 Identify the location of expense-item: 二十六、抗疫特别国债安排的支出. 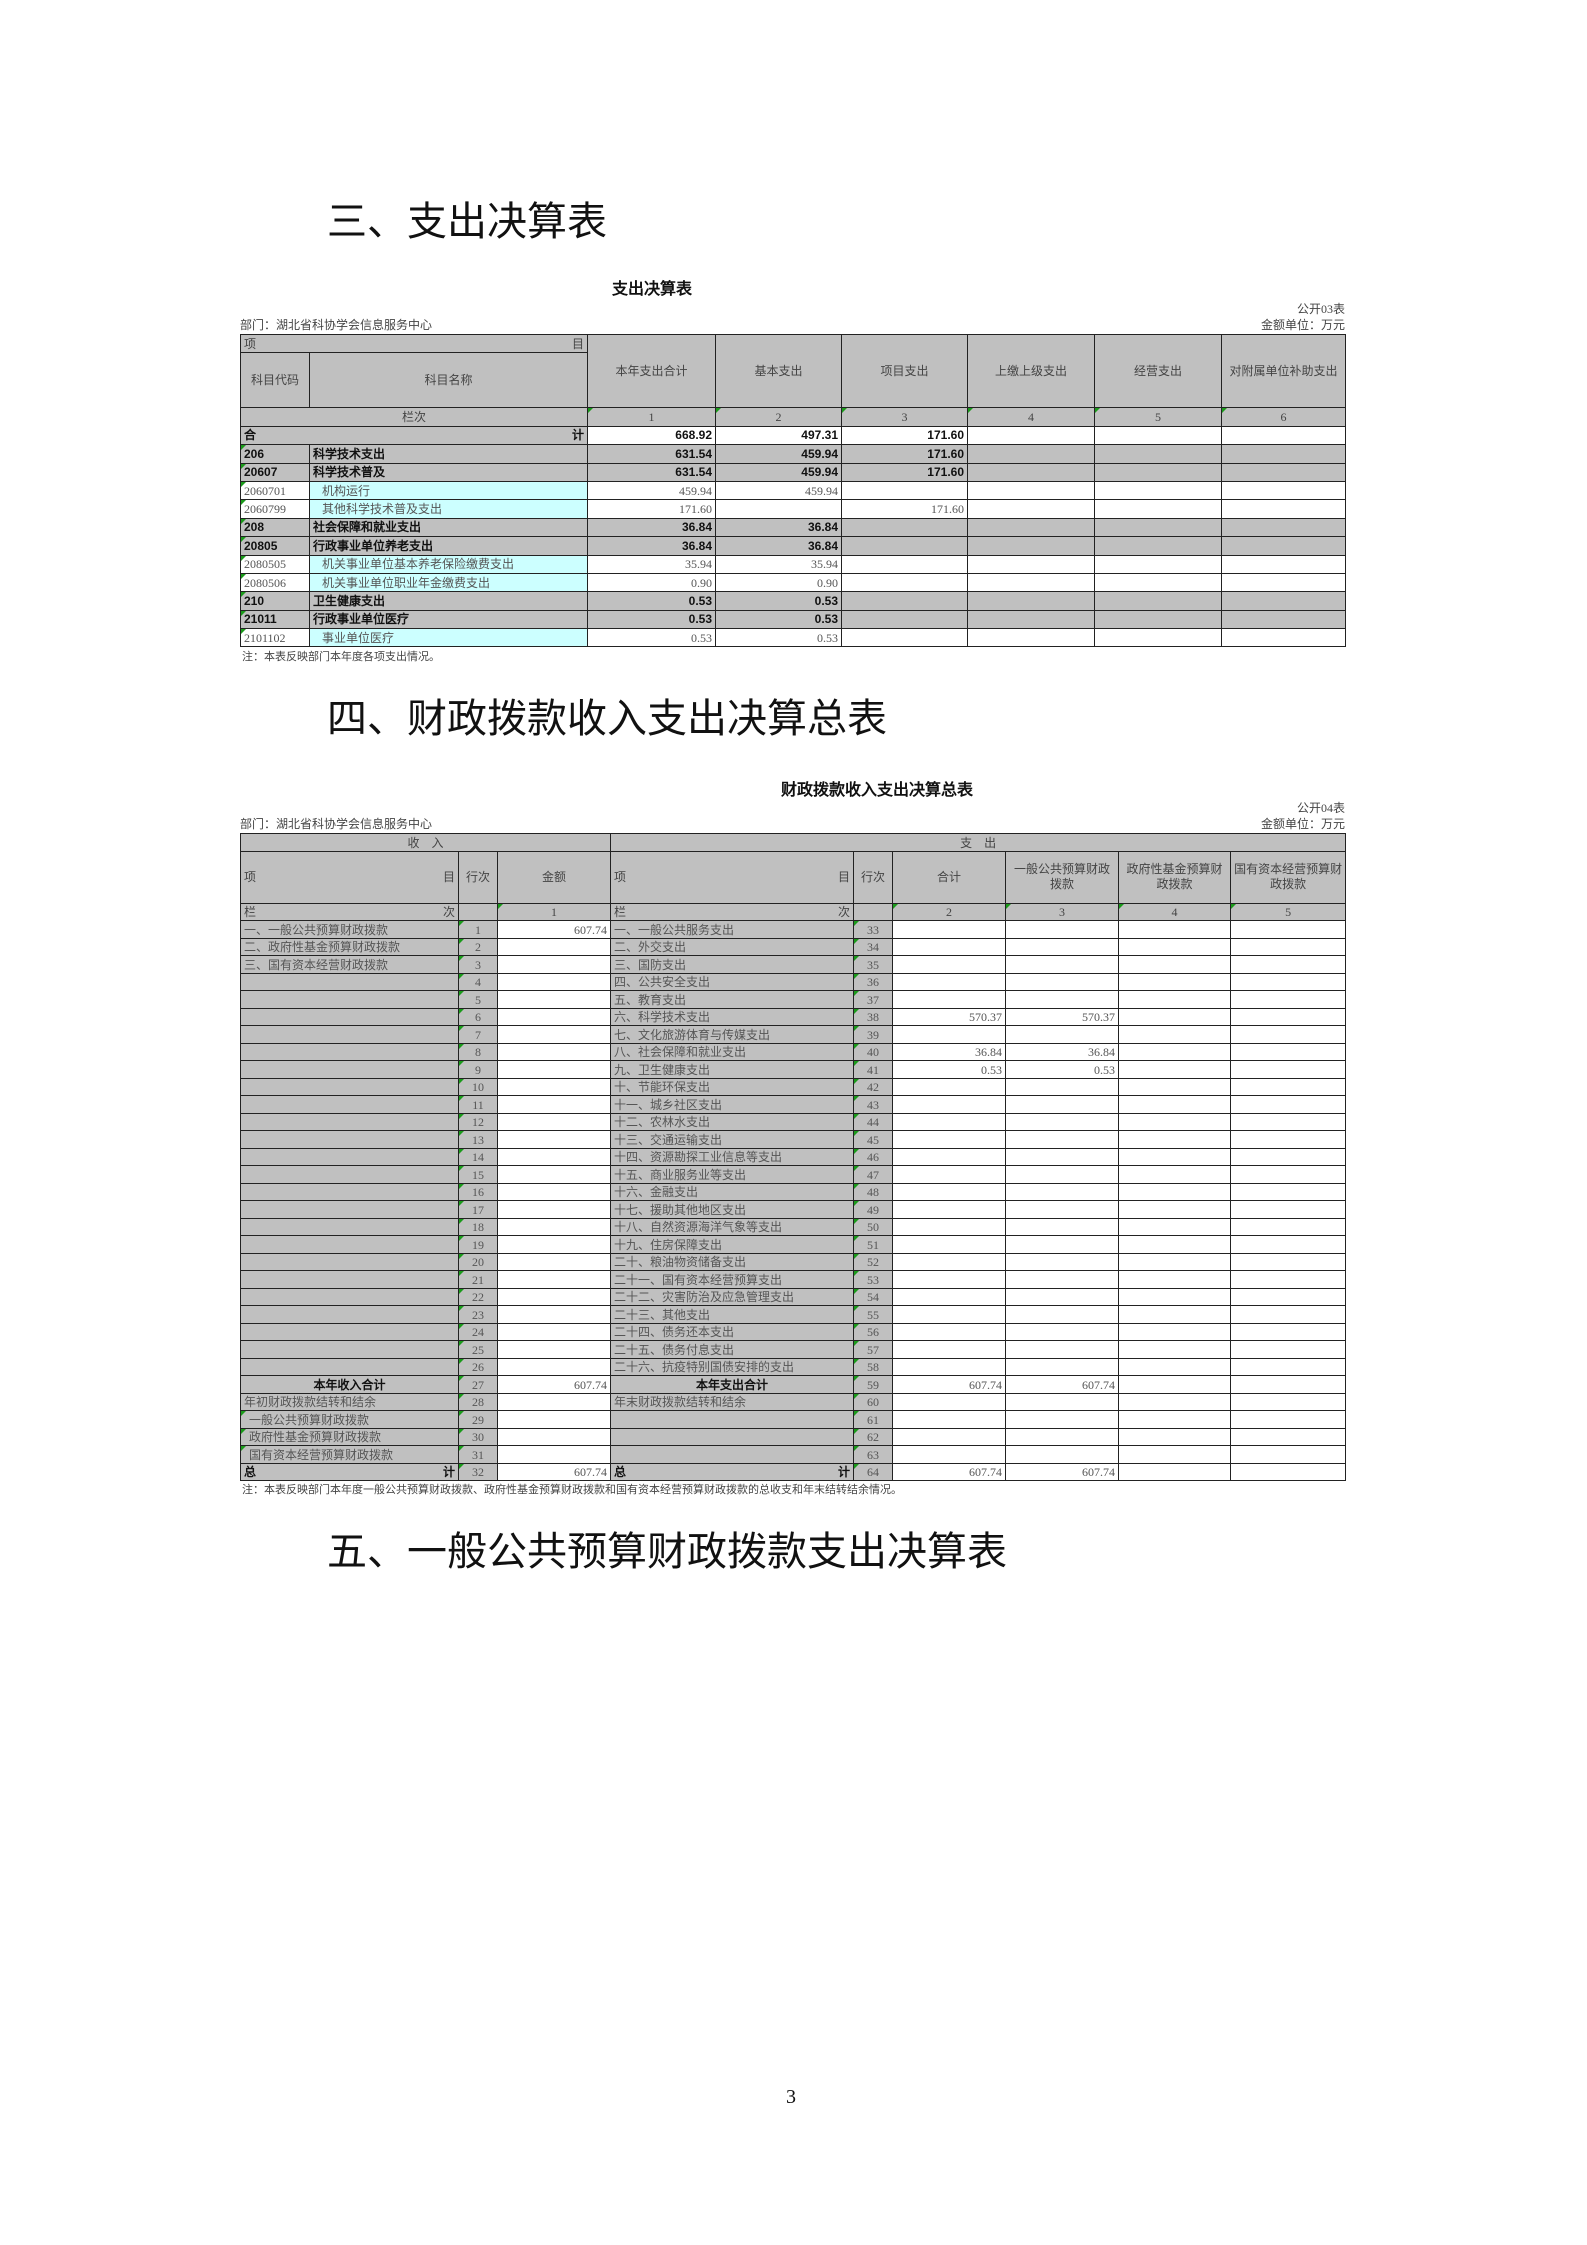
(732, 1367).